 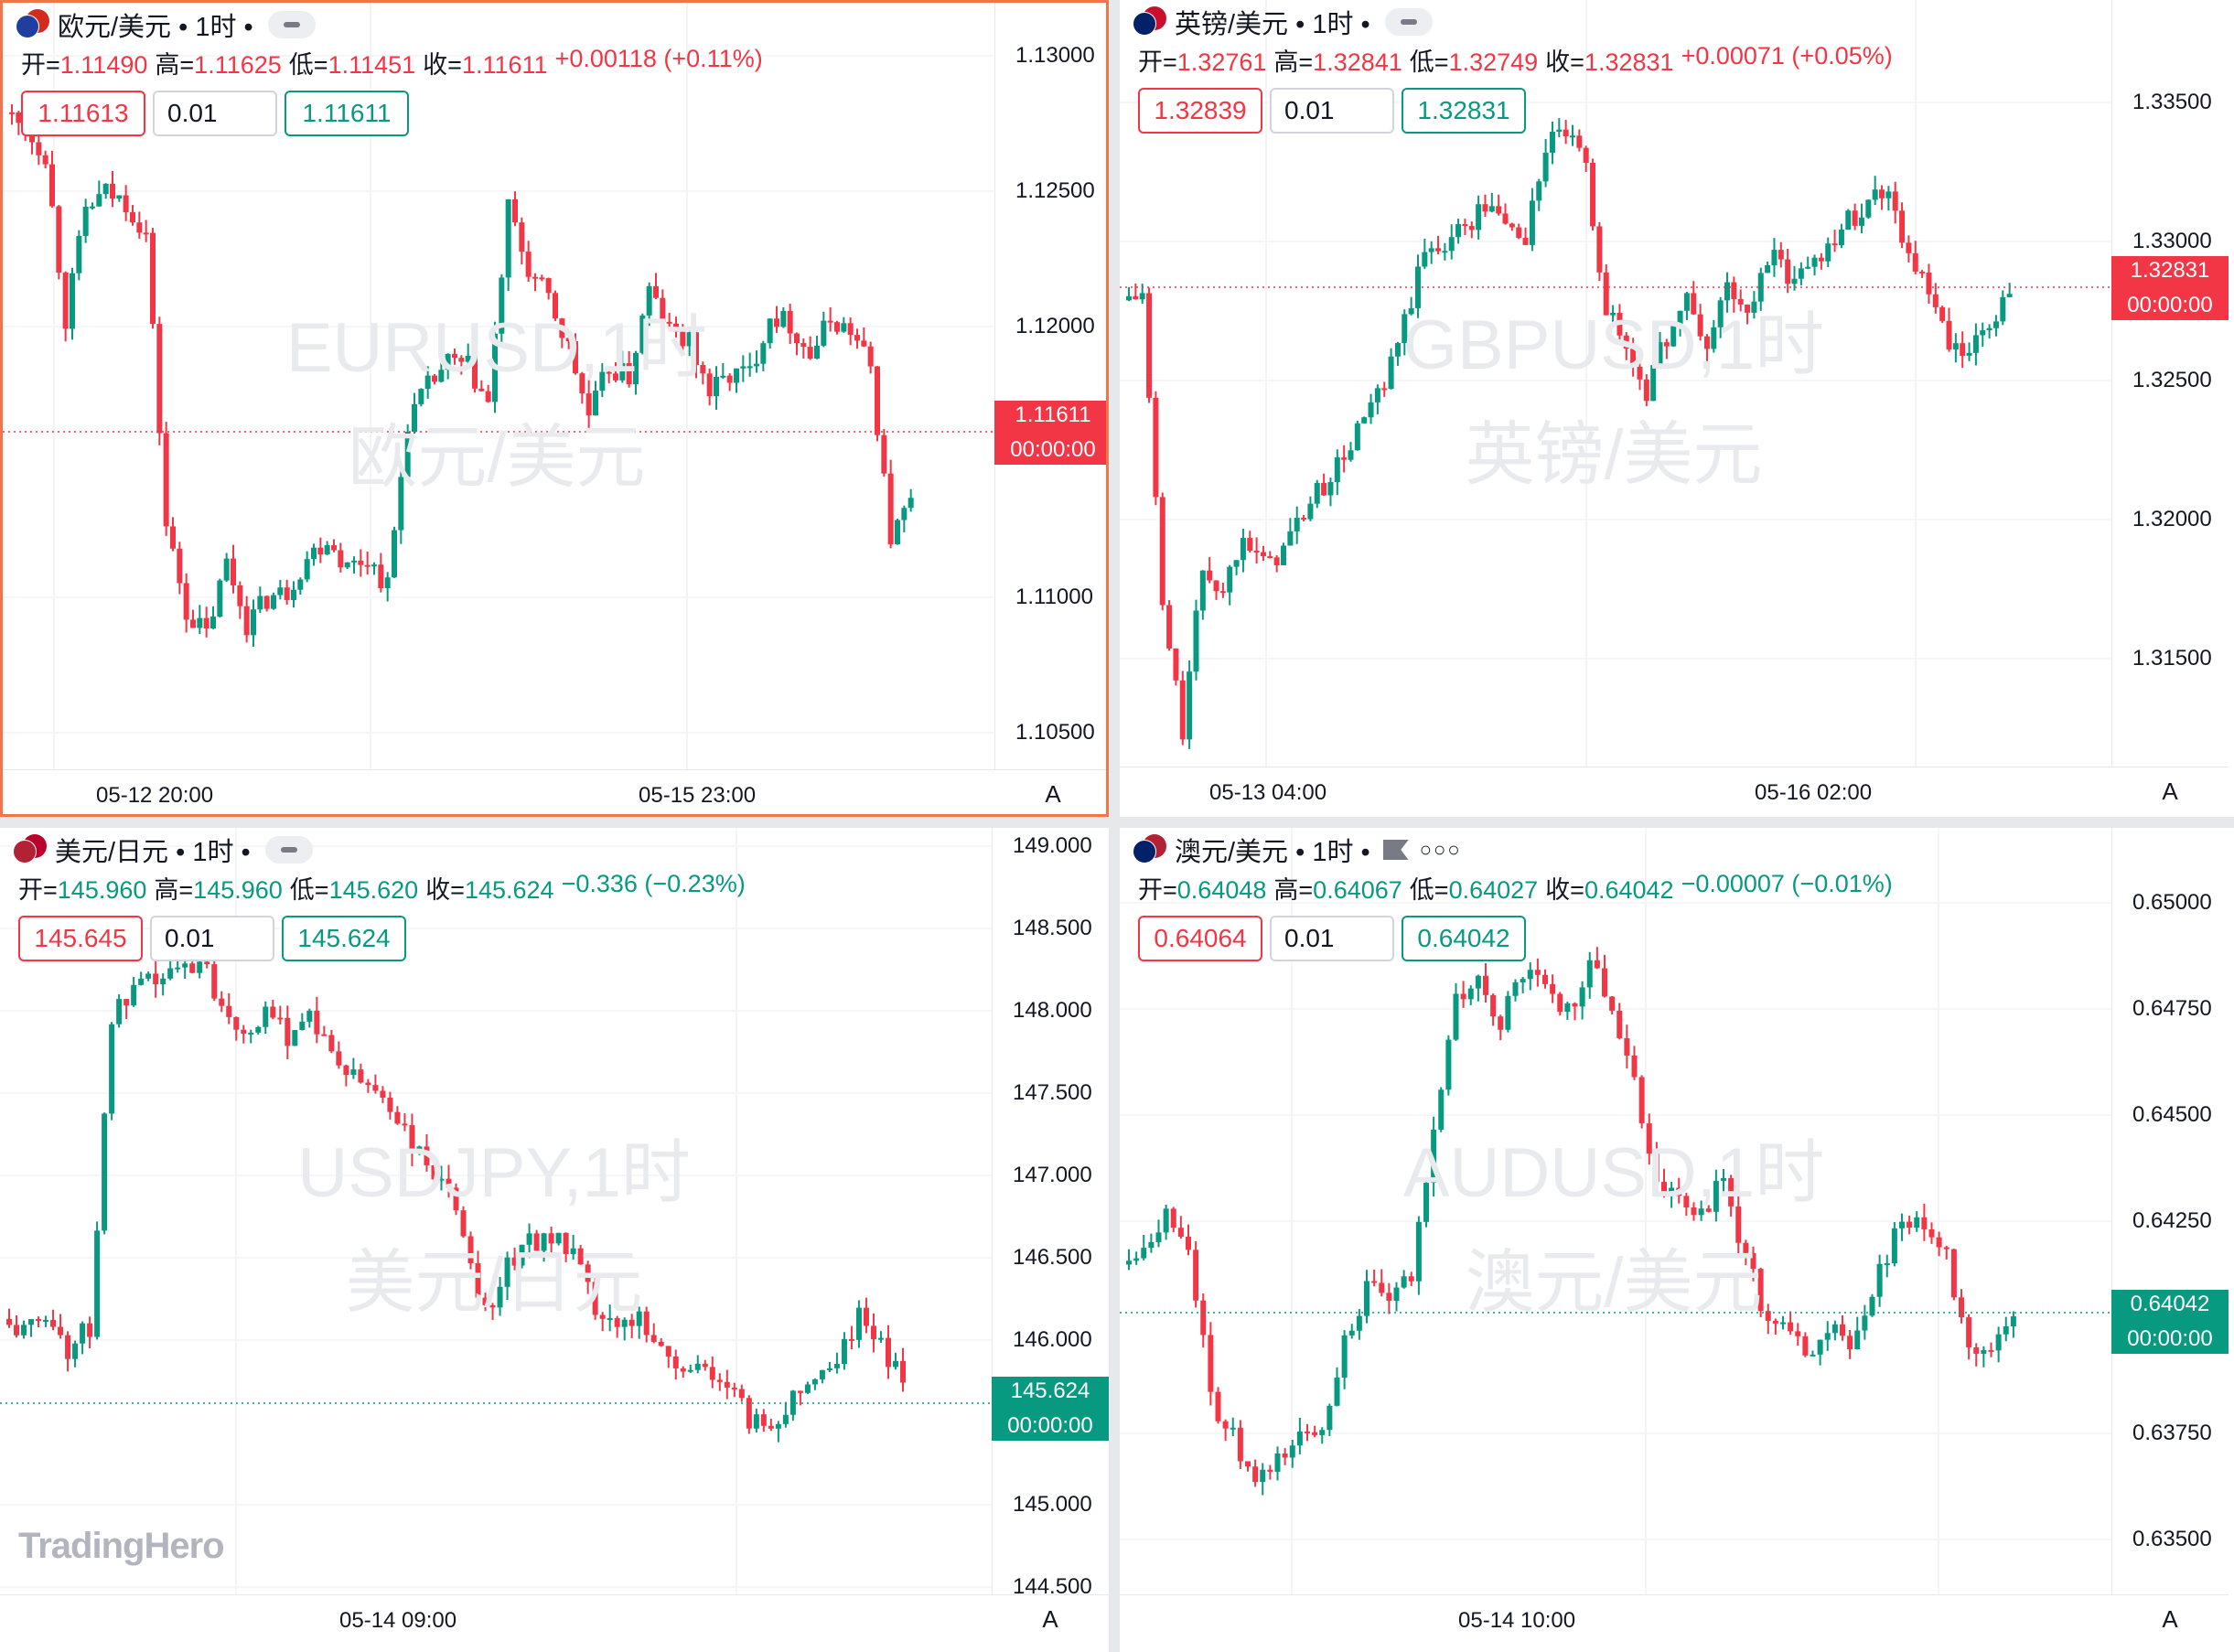 What do you see at coordinates (2170, 791) in the screenshot?
I see `auto-scale-button: A` at bounding box center [2170, 791].